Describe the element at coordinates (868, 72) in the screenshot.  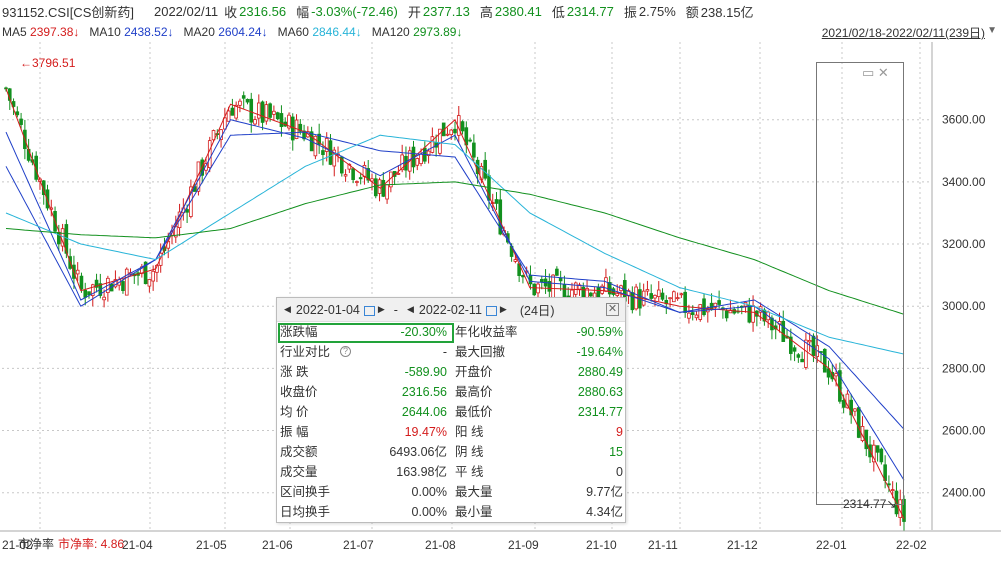
I see `maximize-icon: ▭` at that location.